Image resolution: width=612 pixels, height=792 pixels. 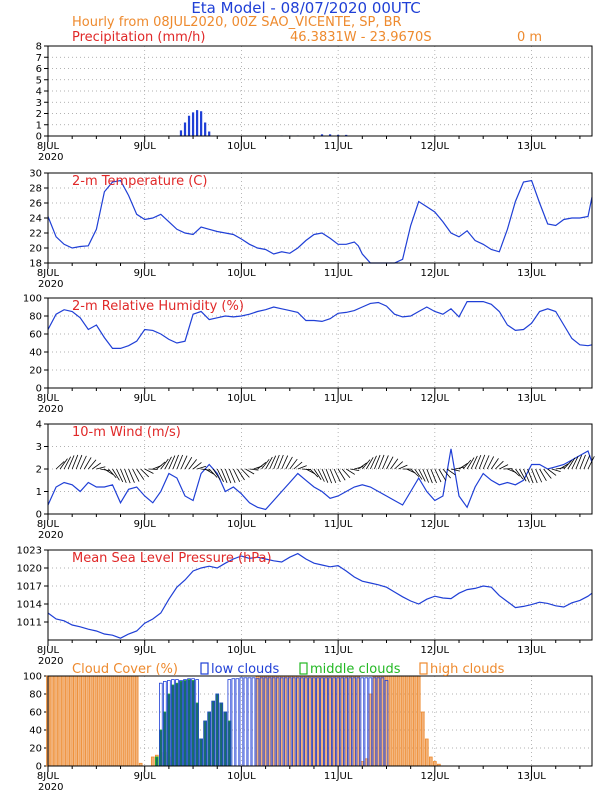 What do you see at coordinates (29, 551) in the screenshot?
I see `y-tick-label: 1023` at bounding box center [29, 551].